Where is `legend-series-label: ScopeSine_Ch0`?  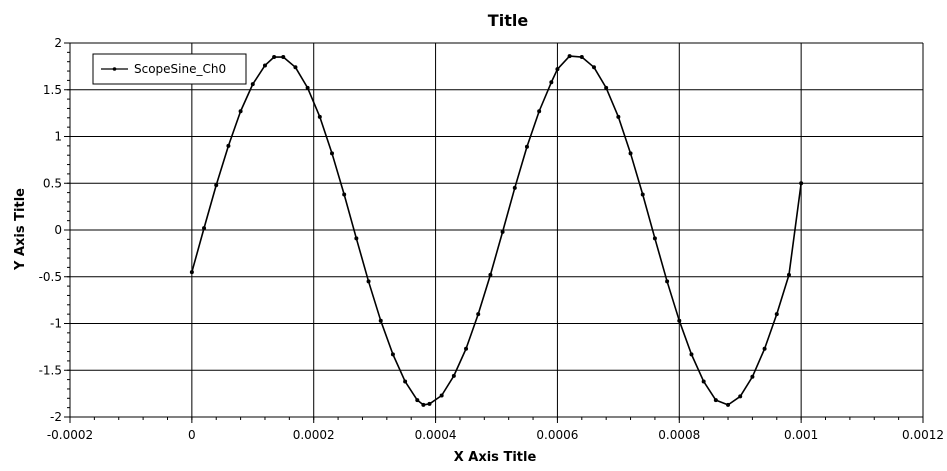
legend-series-label: ScopeSine_Ch0 is located at coordinates (180, 69).